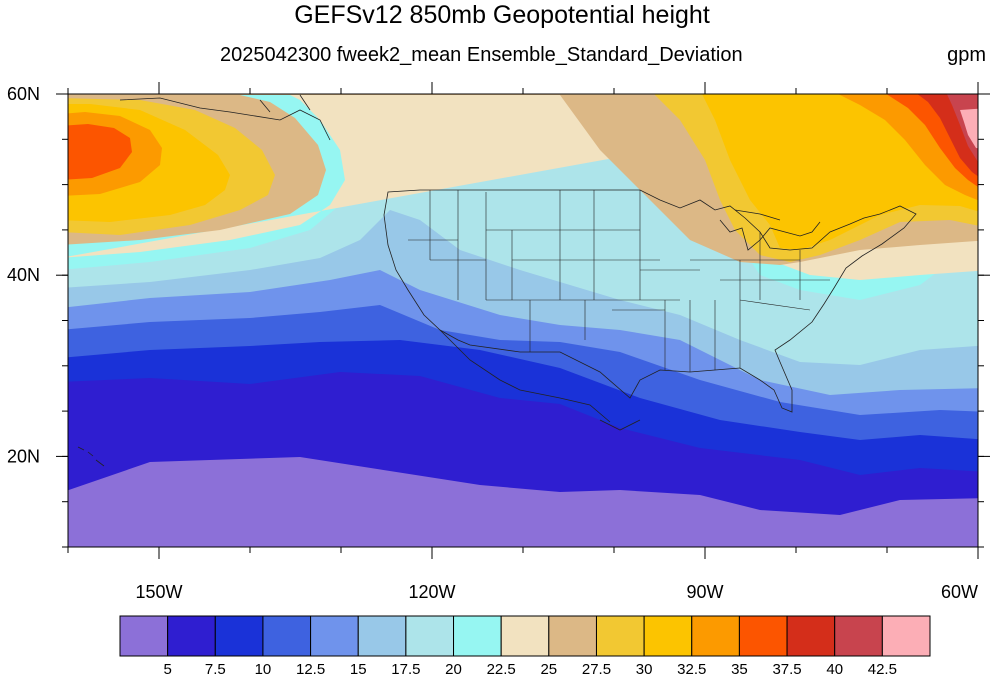  What do you see at coordinates (91, 456) in the screenshot?
I see `hawaii` at bounding box center [91, 456].